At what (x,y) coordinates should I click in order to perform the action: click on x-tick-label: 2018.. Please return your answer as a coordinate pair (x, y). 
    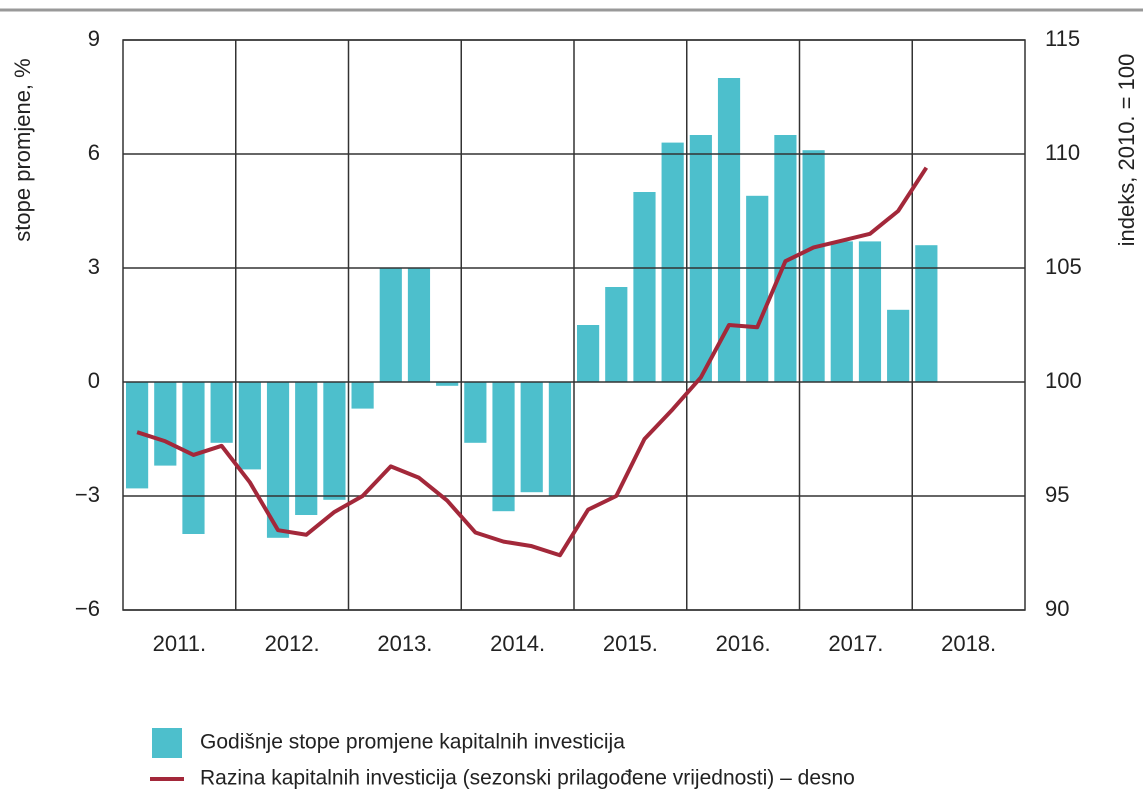
    Looking at the image, I should click on (968, 643).